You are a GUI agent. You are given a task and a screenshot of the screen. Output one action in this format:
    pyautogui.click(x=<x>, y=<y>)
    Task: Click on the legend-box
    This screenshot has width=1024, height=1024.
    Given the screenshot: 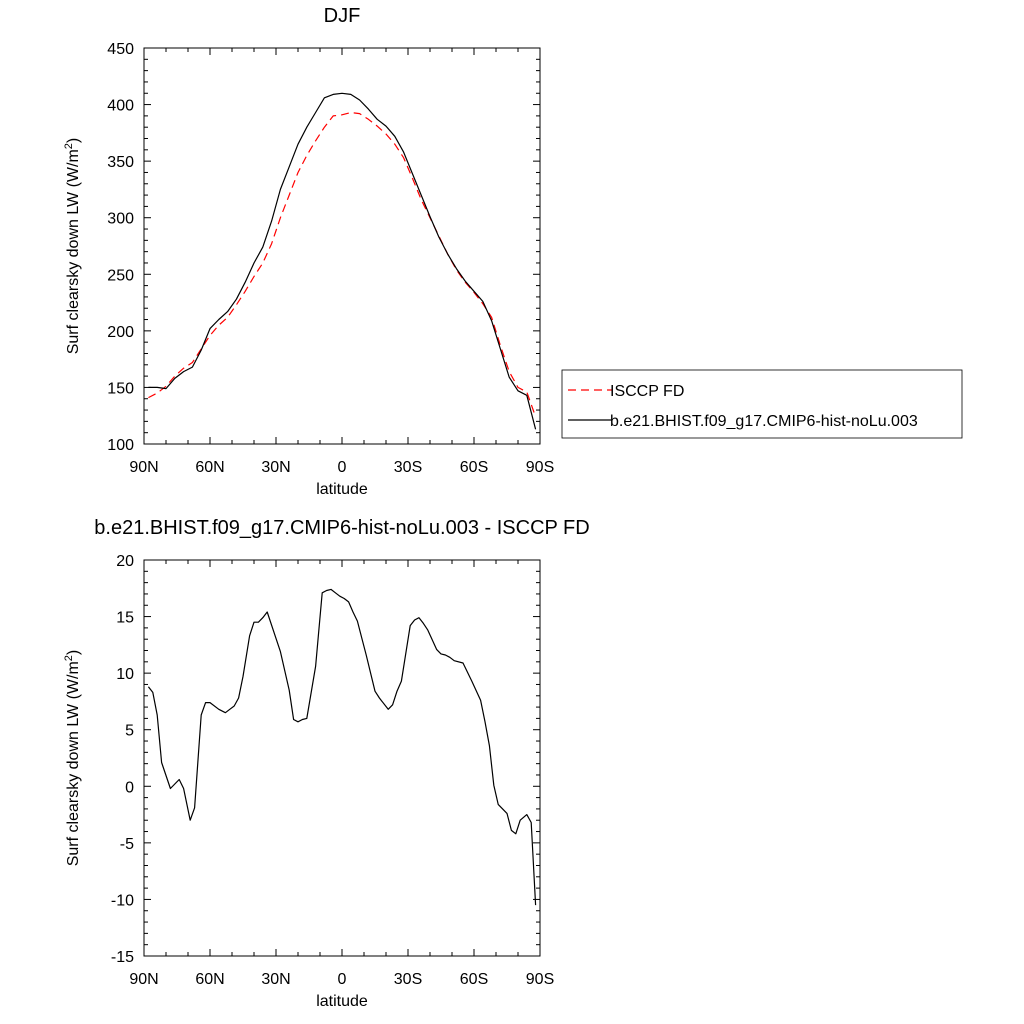 What is the action you would take?
    pyautogui.click(x=762, y=404)
    